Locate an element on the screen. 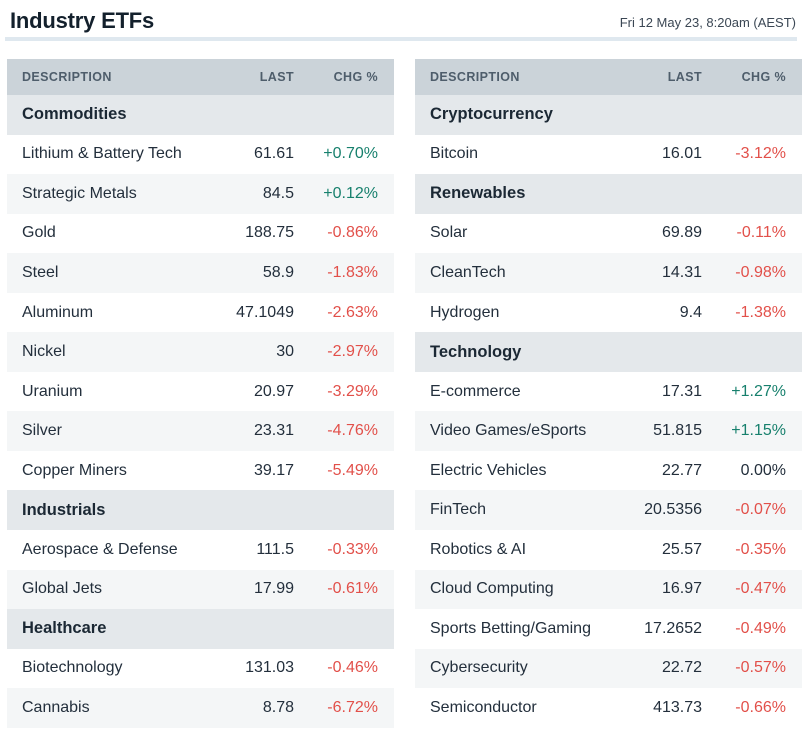  page-title: Industry ETFs is located at coordinates (82, 20).